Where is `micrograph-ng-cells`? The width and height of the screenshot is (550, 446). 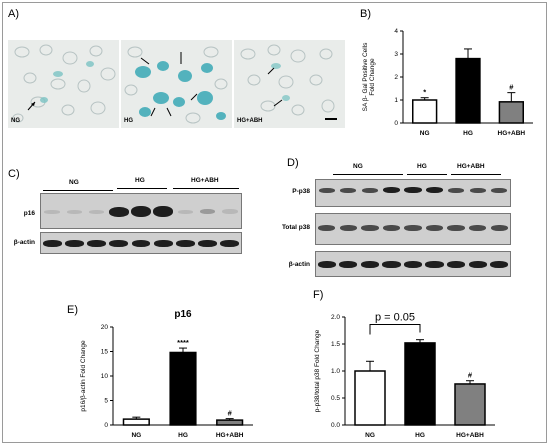
micrograph-ng-cells is located at coordinates (64, 83).